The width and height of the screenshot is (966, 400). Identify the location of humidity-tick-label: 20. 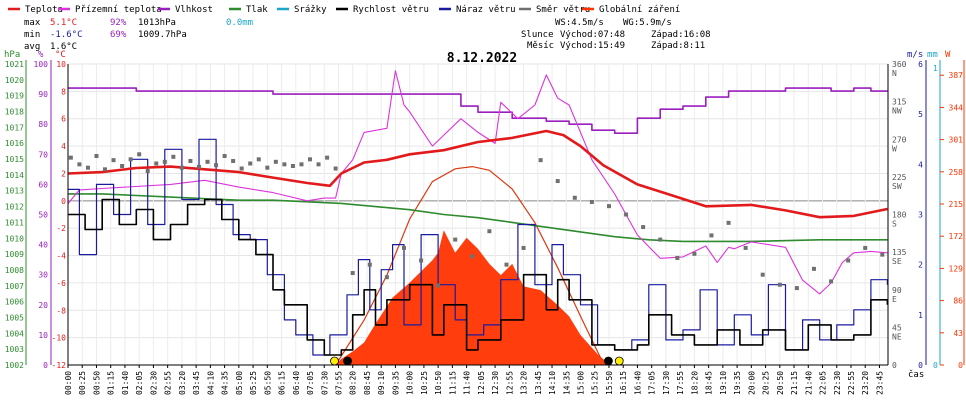
(43, 305).